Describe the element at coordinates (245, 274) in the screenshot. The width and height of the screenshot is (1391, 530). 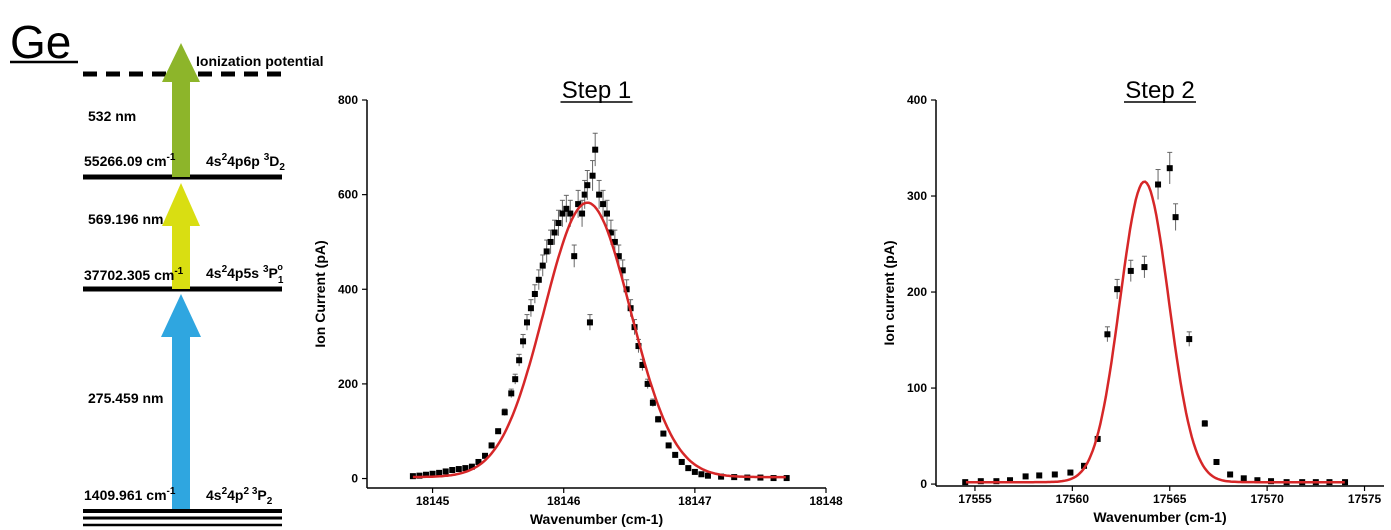
I see `config-label-middle: 4s24p5s 3P1o` at that location.